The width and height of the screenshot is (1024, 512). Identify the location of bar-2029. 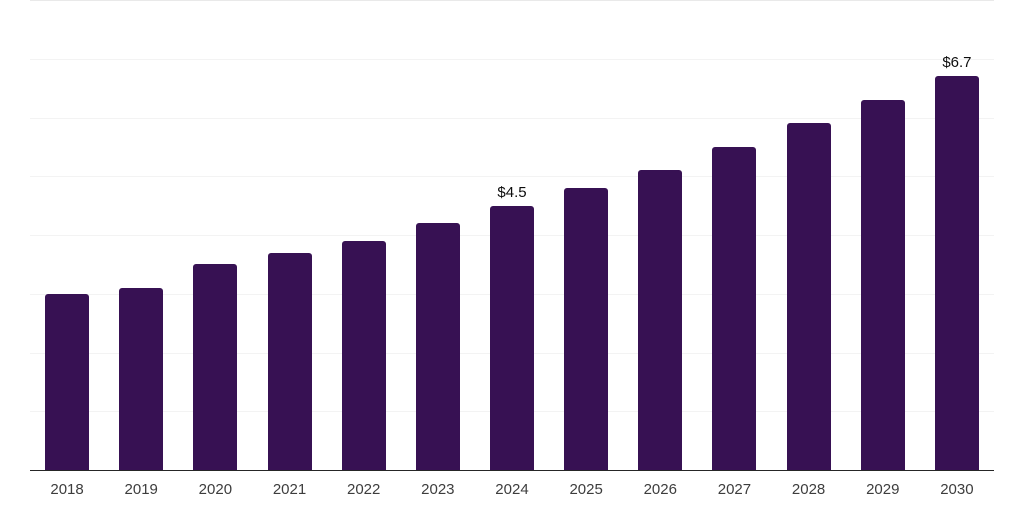
(882, 284).